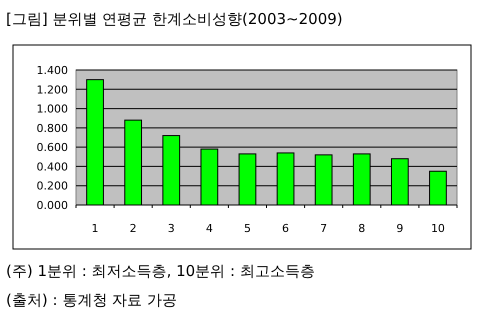 The height and width of the screenshot is (319, 481). Describe the element at coordinates (95, 228) in the screenshot. I see `x-tick-label: 1` at that location.